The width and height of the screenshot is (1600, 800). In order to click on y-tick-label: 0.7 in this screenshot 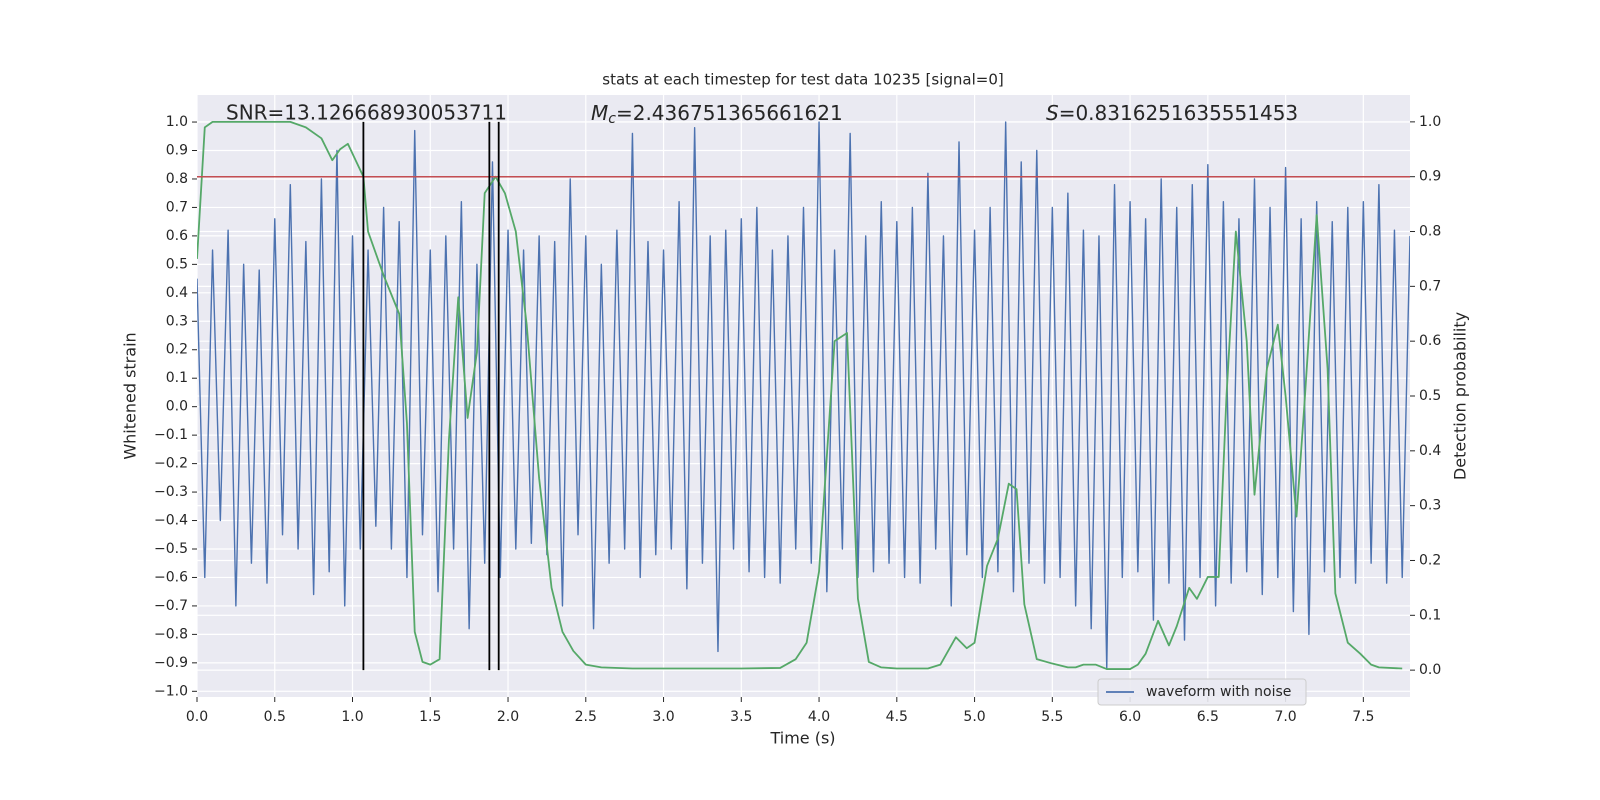, I will do `click(177, 207)`.